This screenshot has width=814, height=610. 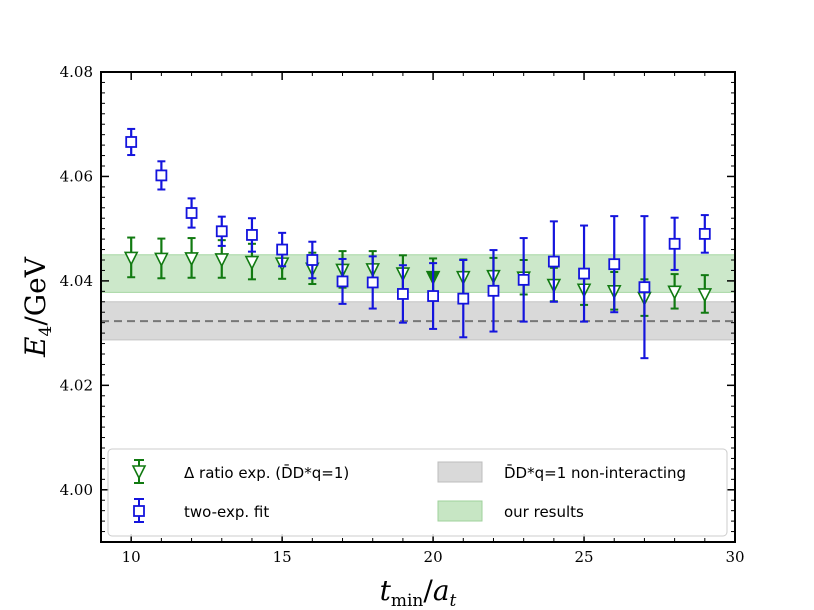 What do you see at coordinates (37, 307) in the screenshot?
I see `y-axis-title: E4/GeV` at bounding box center [37, 307].